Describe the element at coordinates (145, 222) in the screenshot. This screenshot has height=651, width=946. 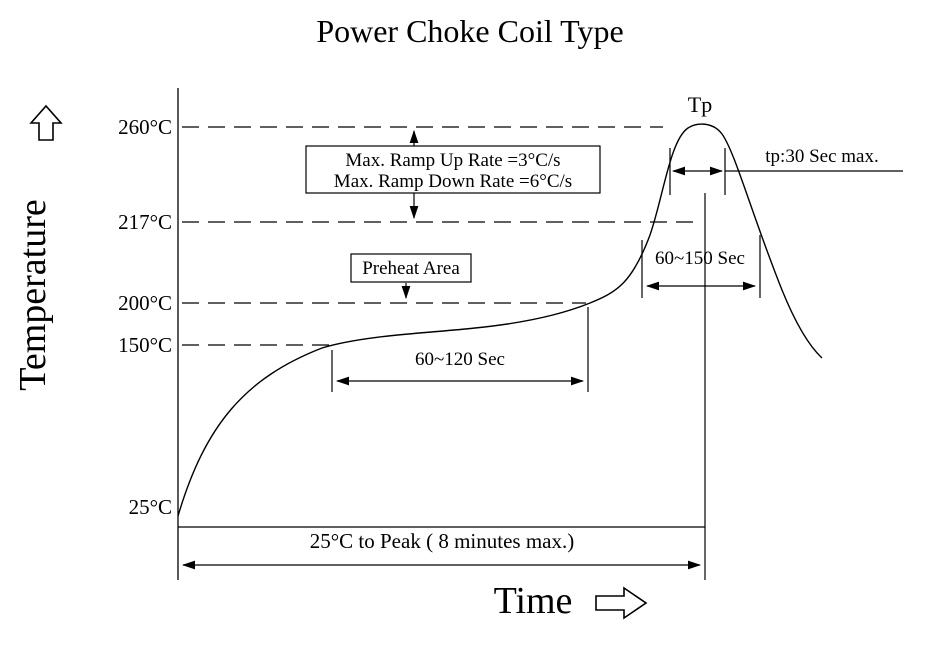
I see `y-tick-217: 217°C` at that location.